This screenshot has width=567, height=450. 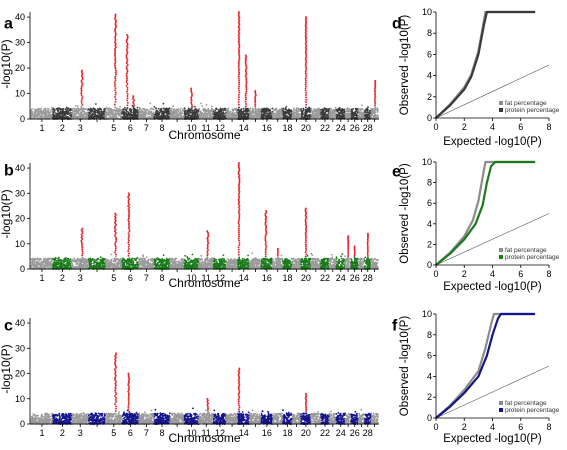 What do you see at coordinates (368, 128) in the screenshot?
I see `x-tick-label: 28` at bounding box center [368, 128].